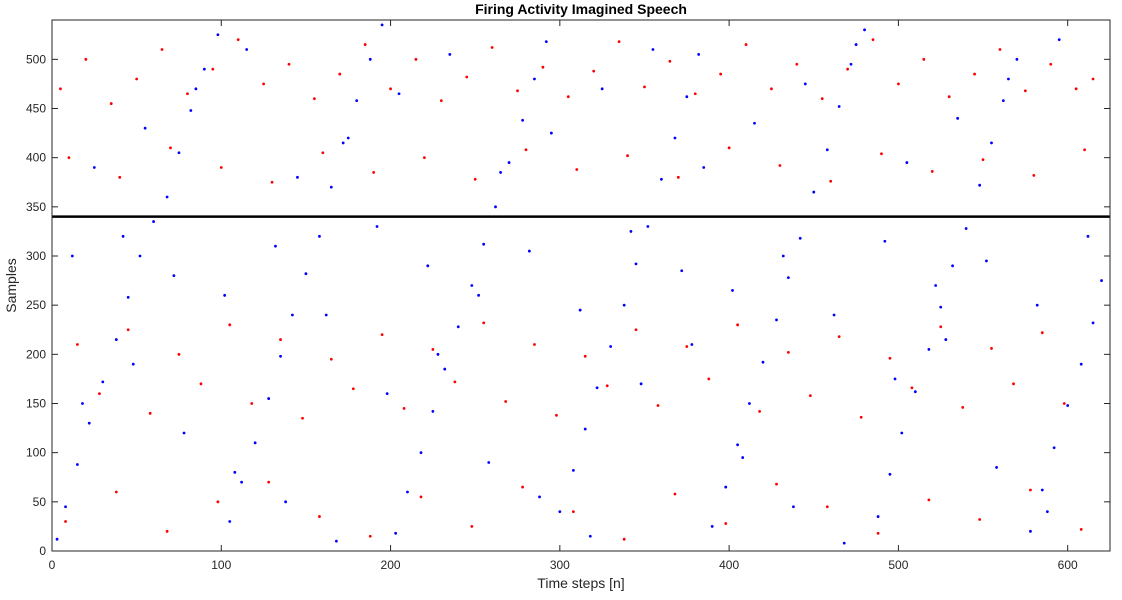 This screenshot has width=1122, height=600. I want to click on y-tick-label: 100, so click(36, 453).